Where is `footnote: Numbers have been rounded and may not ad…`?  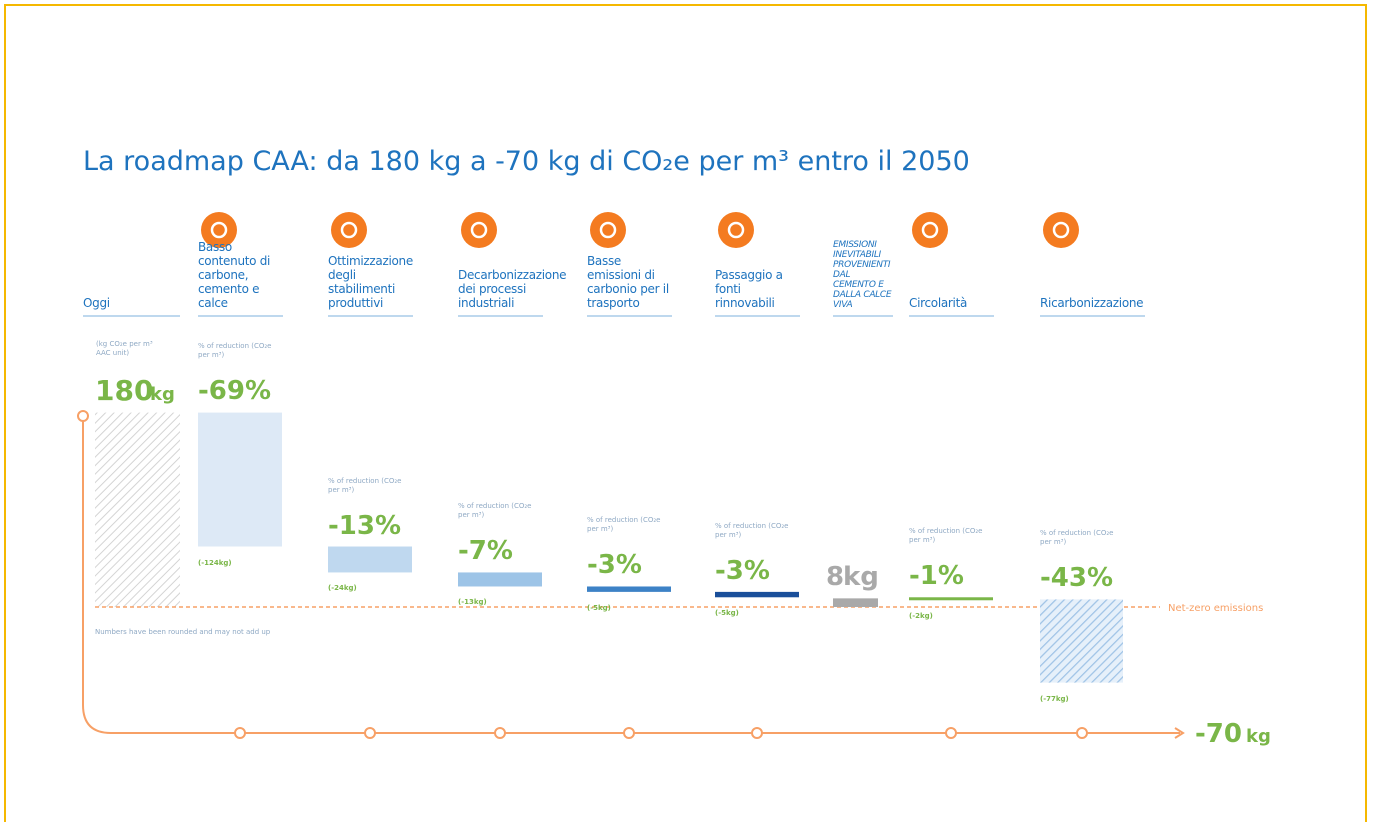 footnote: Numbers have been rounded and may not ad… is located at coordinates (183, 632).